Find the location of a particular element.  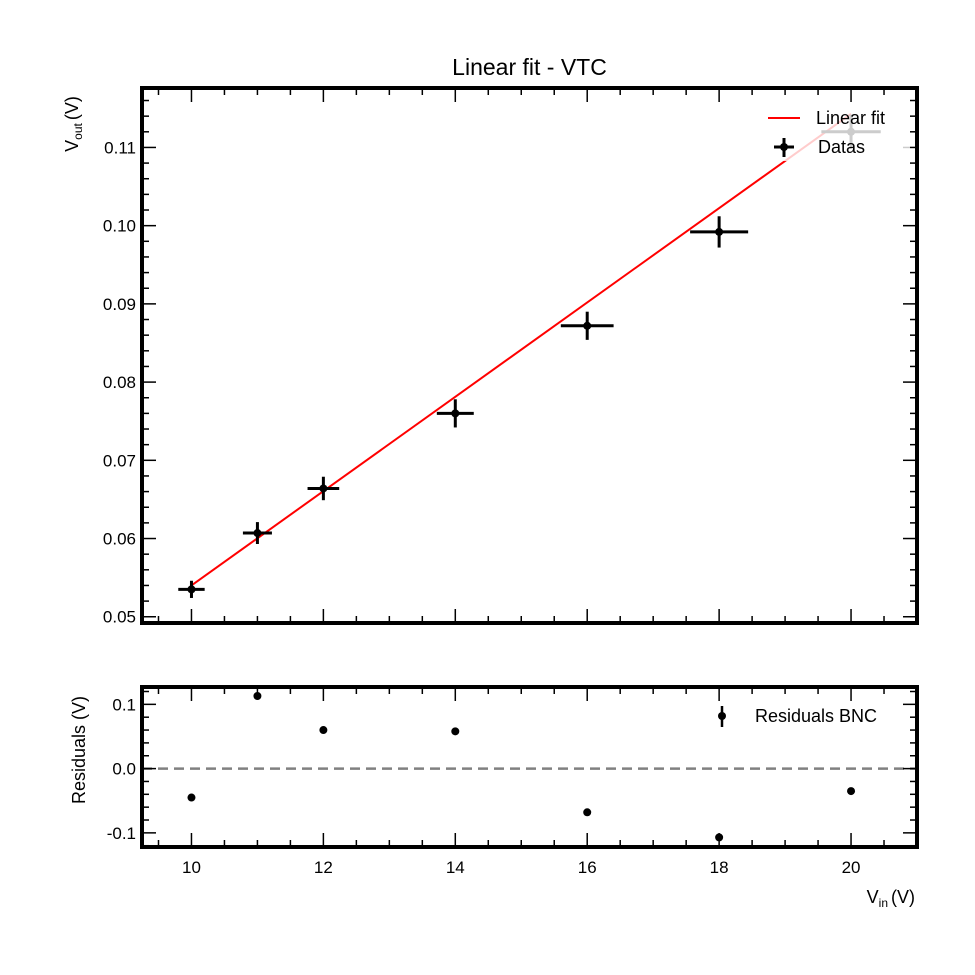

legend-datas-label: Datas is located at coordinates (841, 147).